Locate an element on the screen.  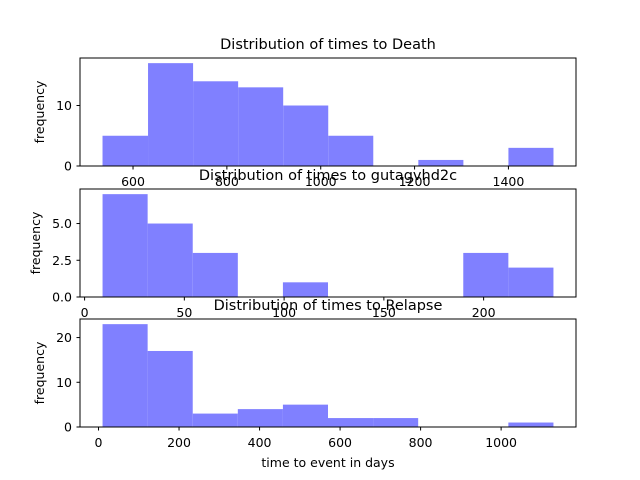
gutagvhd2c-x-tick-label-0: 0 is located at coordinates (85, 312).